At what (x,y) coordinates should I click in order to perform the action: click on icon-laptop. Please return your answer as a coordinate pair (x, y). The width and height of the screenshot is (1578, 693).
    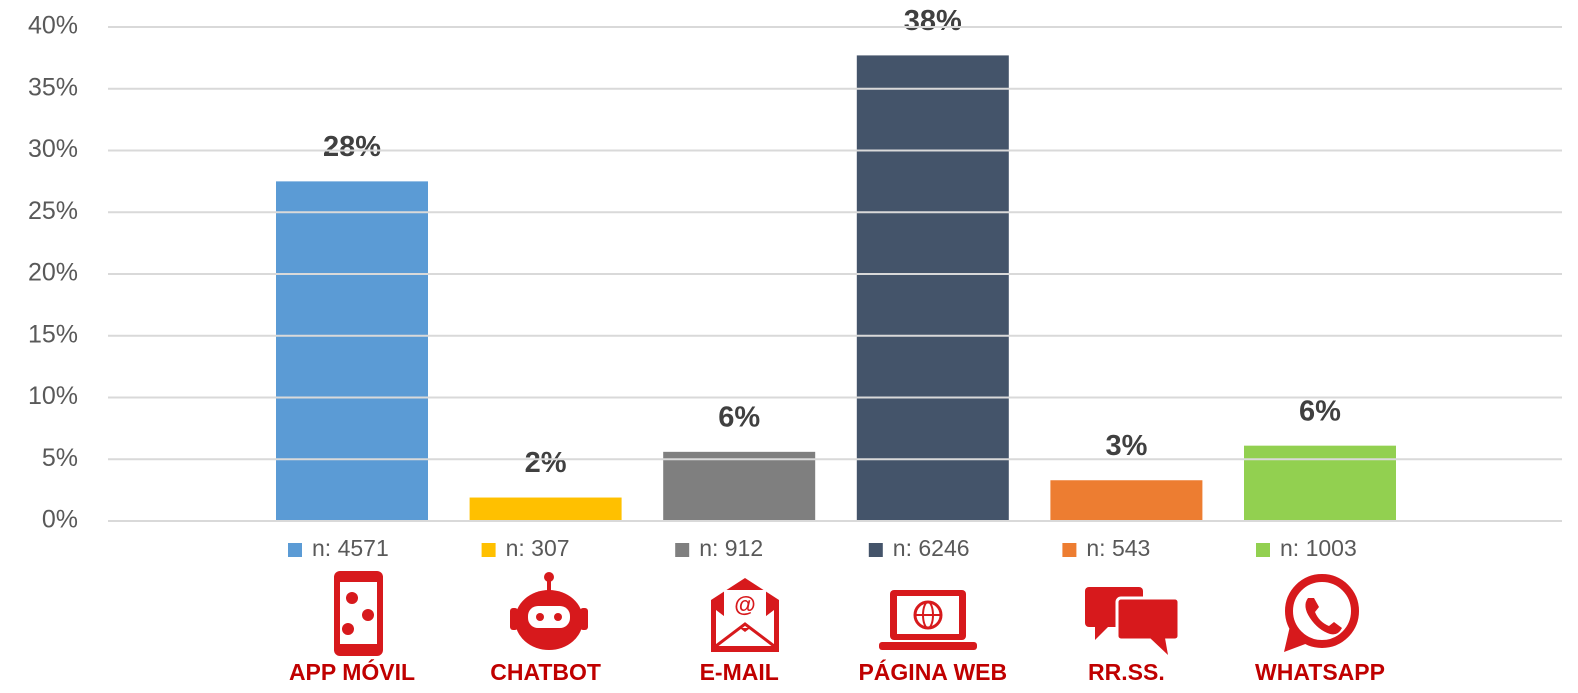
    Looking at the image, I should click on (928, 620).